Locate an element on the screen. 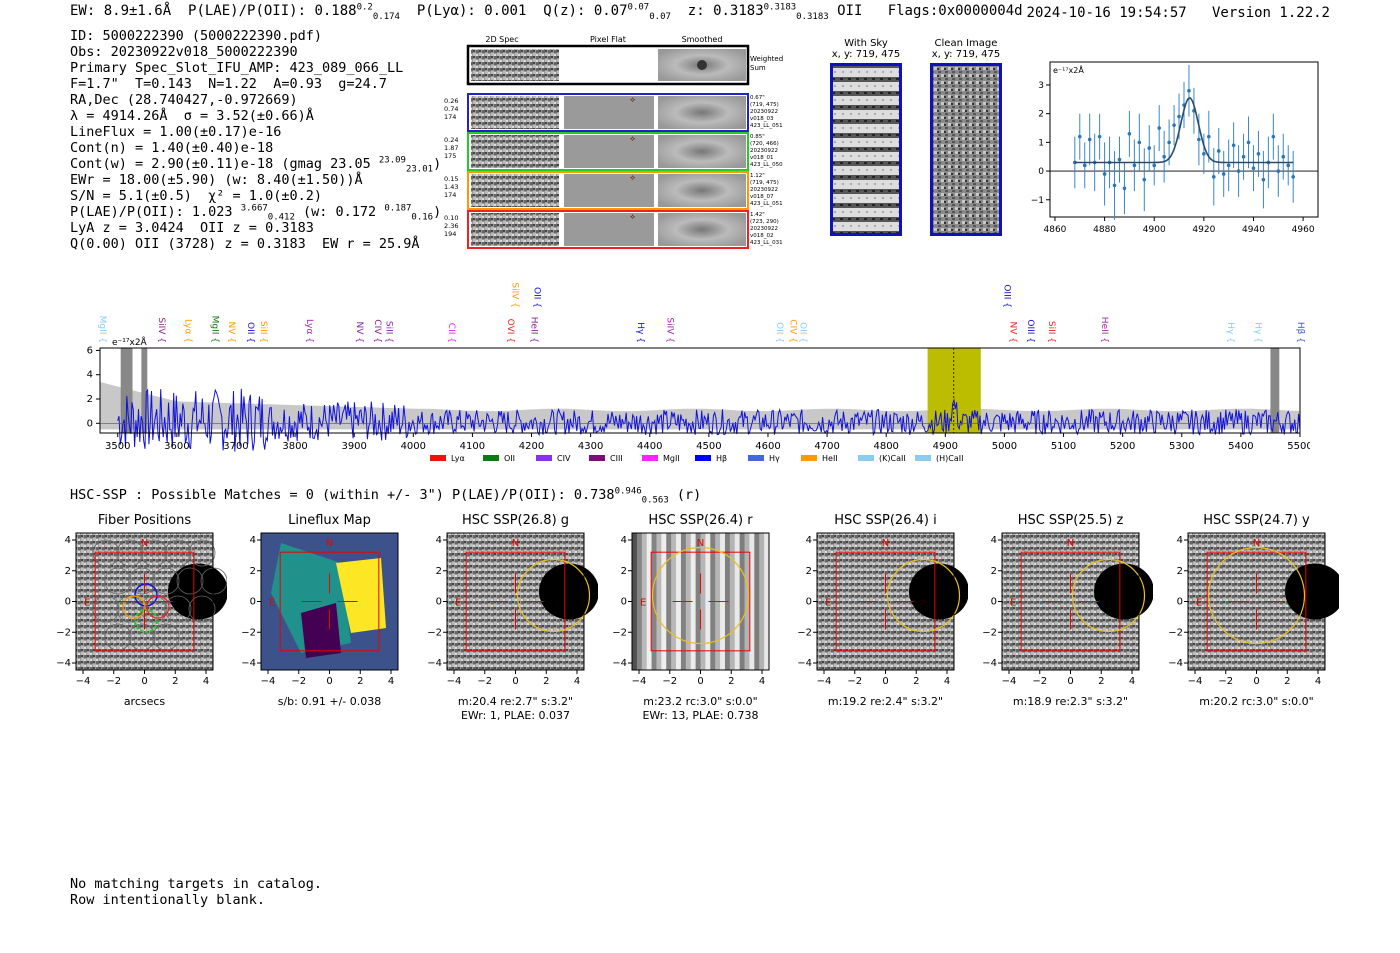 The image size is (1400, 953). line-marker-label: Hβ { is located at coordinates (1300, 332).